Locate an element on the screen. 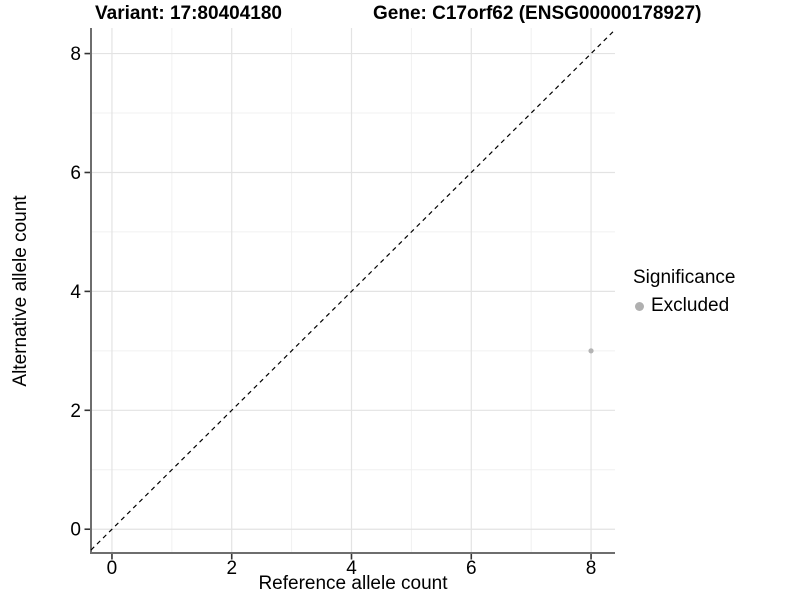  legend-items: Excluded is located at coordinates (684, 306).